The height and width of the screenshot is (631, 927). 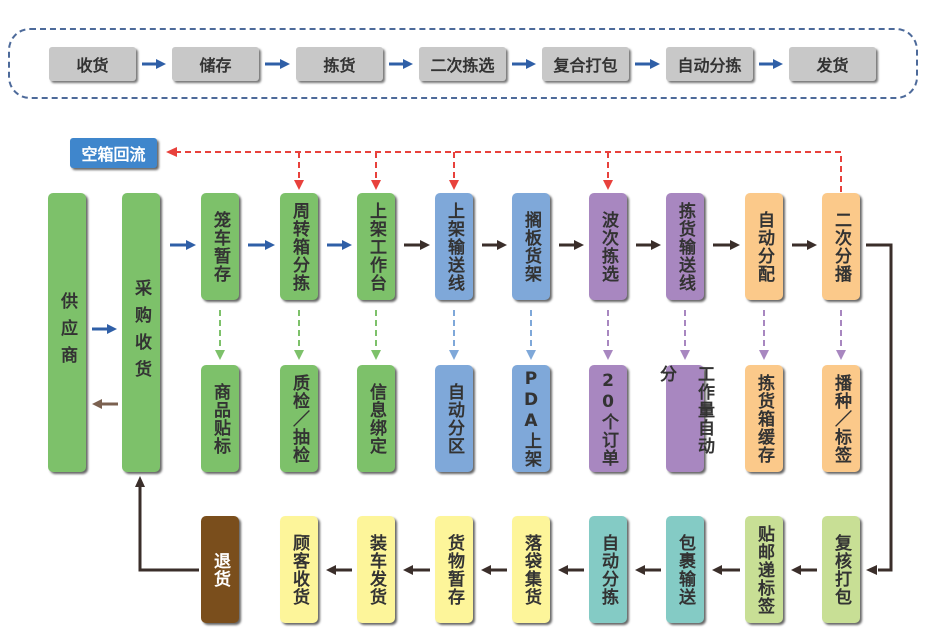 What do you see at coordinates (531, 246) in the screenshot?
I see `process-node: 搁板货架` at bounding box center [531, 246].